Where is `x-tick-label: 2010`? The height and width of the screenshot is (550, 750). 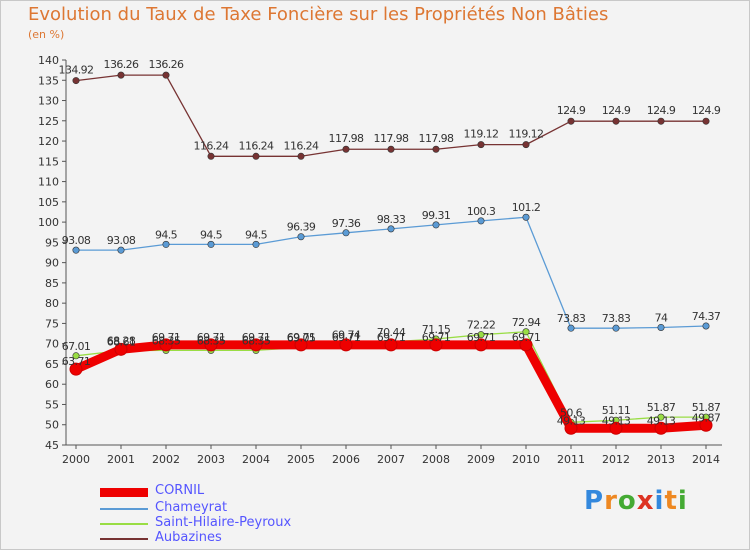 x-tick-label: 2010 is located at coordinates (526, 459).